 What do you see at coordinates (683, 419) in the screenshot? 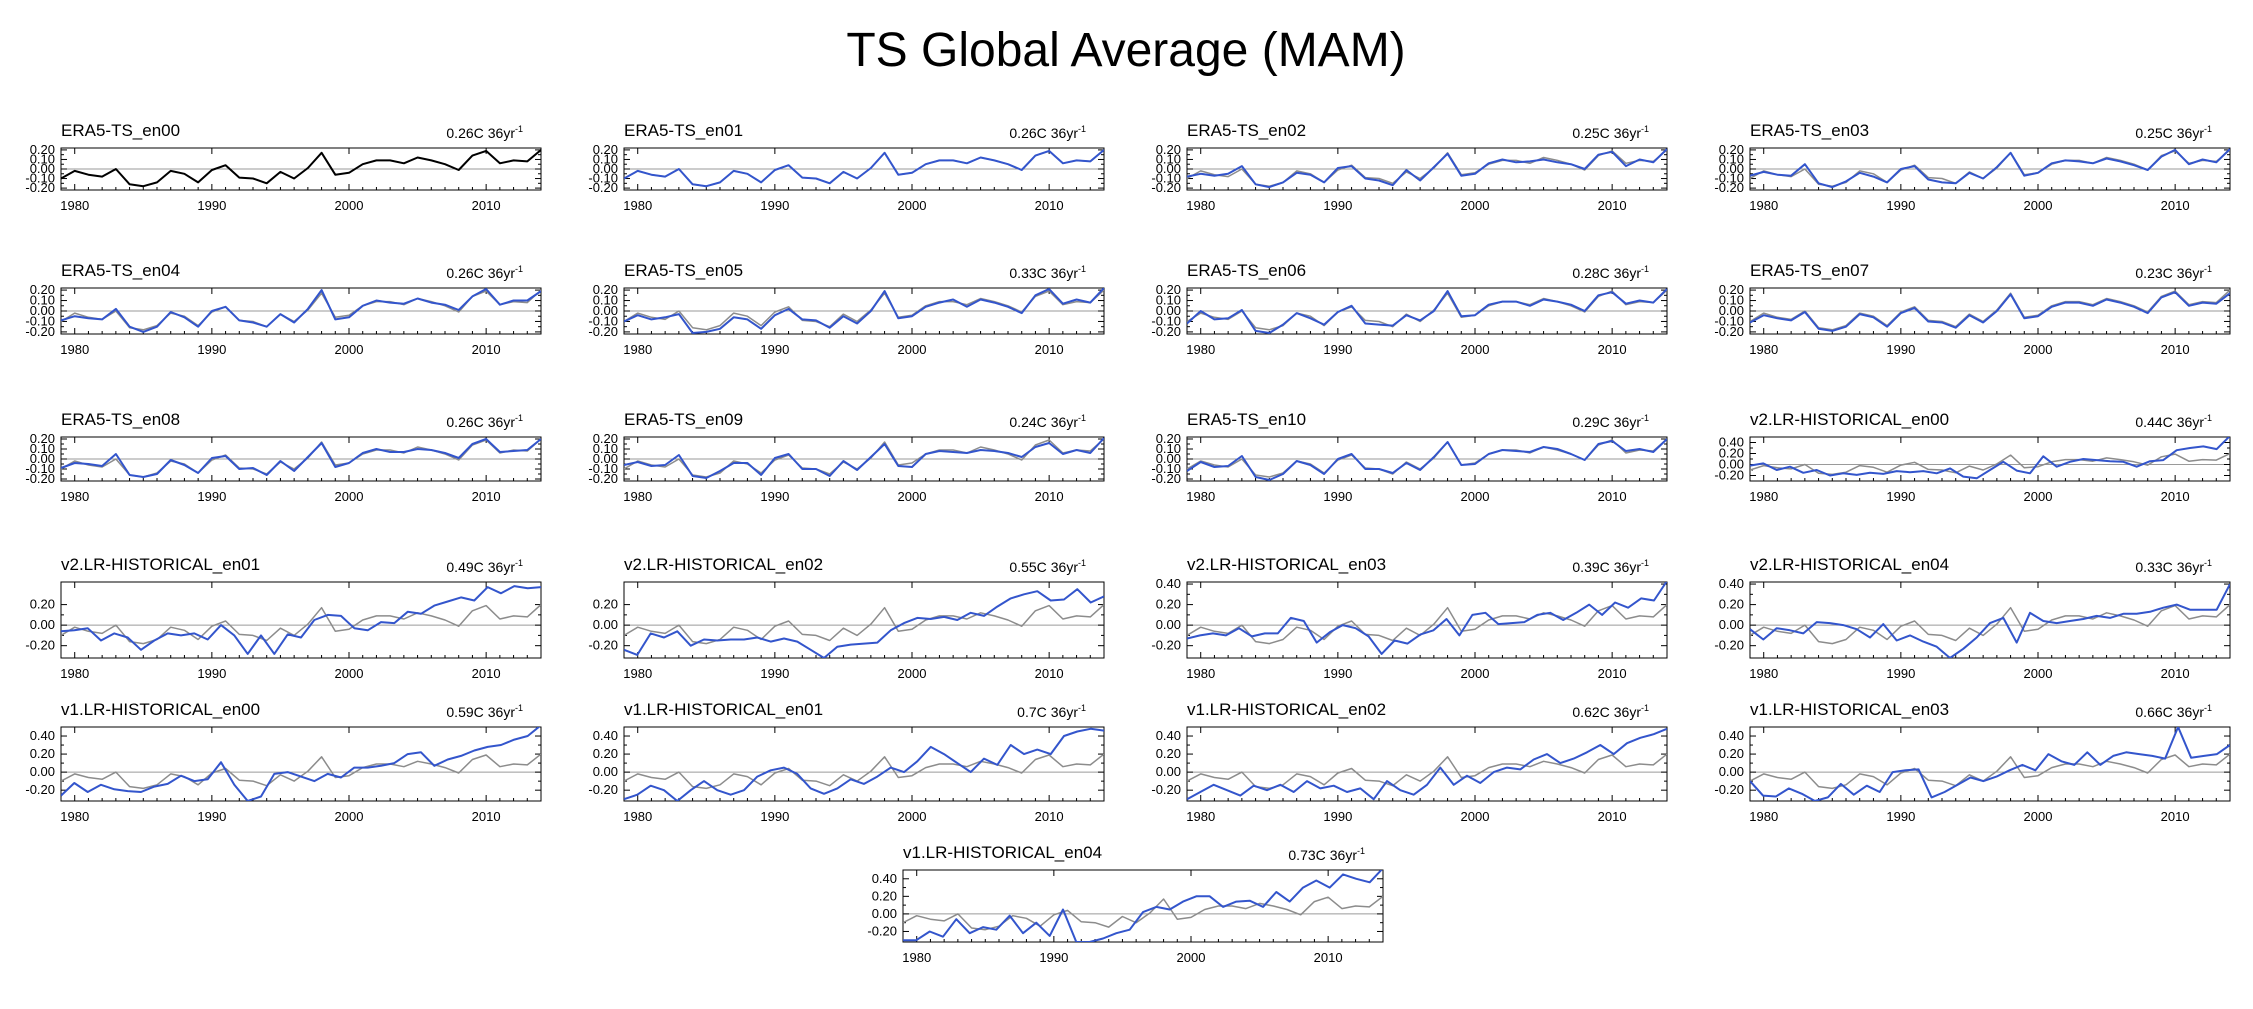
I see `panel-title: ERA5-TS_en09` at bounding box center [683, 419].